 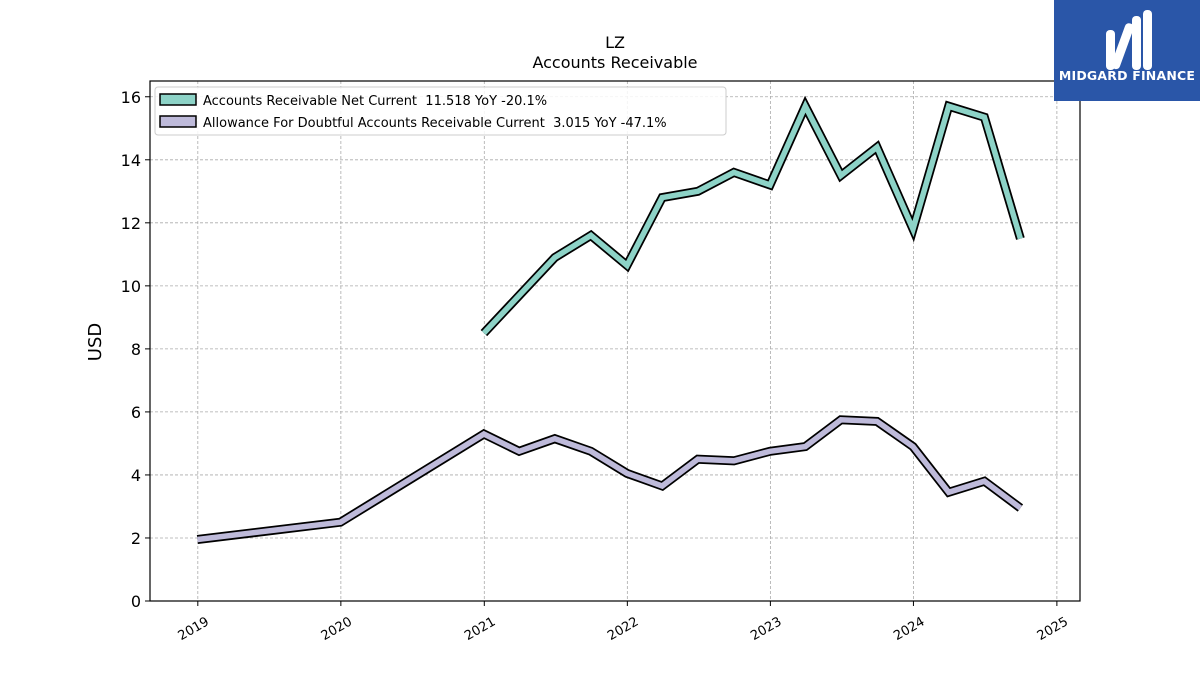 I want to click on y-axis-label: USD, so click(x=95, y=342).